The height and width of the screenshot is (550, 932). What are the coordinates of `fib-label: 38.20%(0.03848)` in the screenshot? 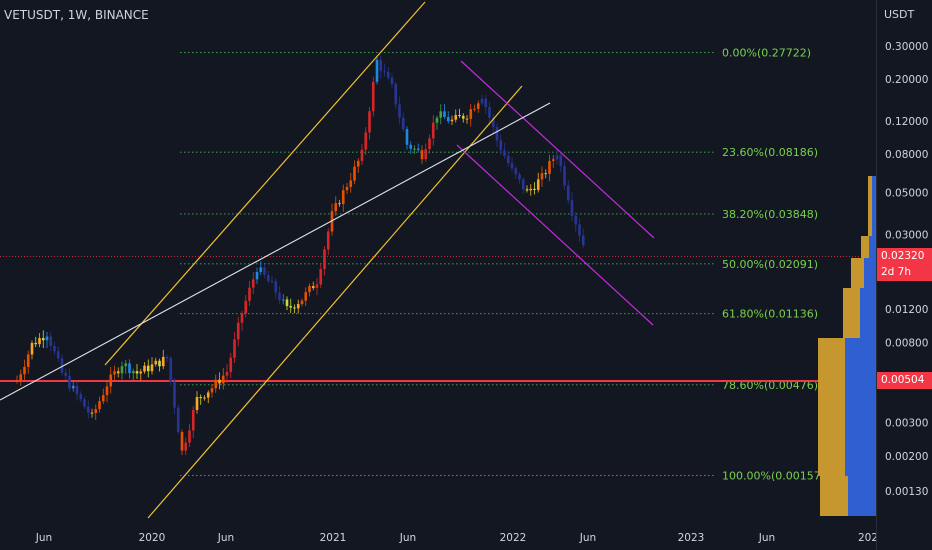 It's located at (770, 214).